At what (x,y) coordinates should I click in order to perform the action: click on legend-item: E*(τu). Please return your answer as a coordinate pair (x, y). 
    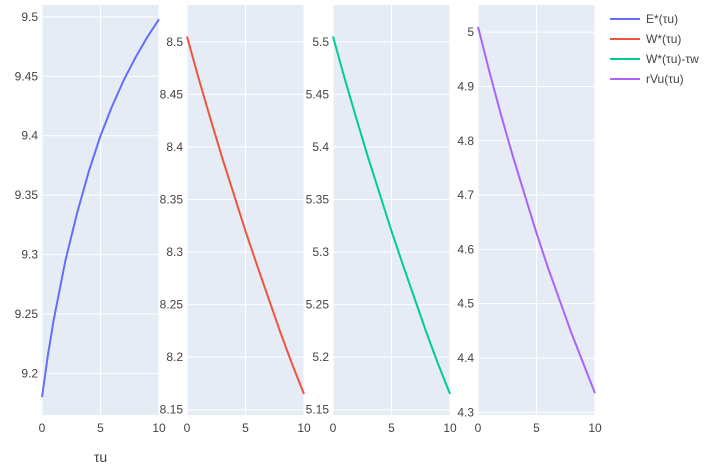
    Looking at the image, I should click on (644, 19).